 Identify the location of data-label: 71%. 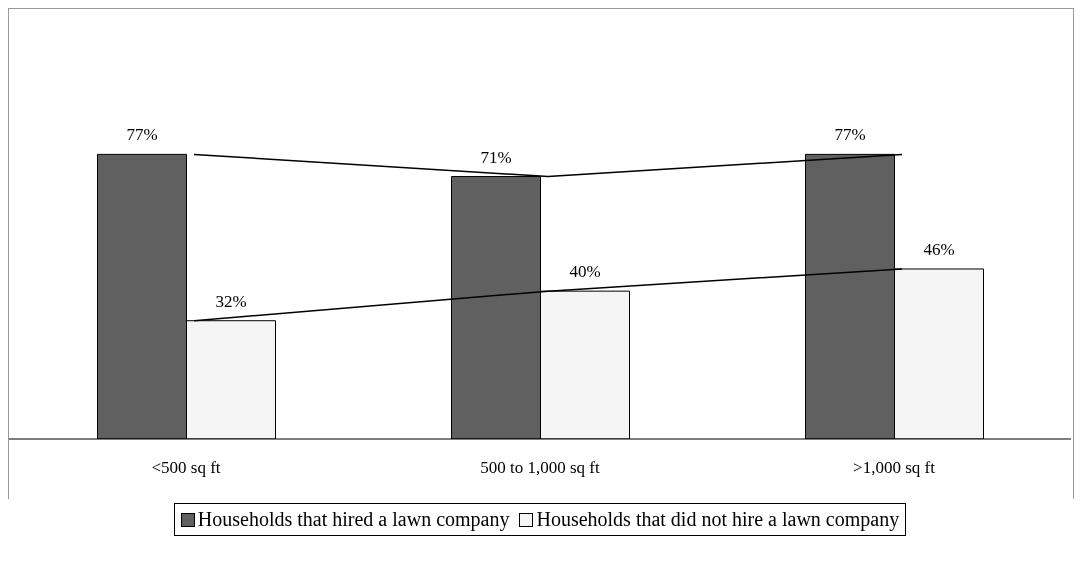
(496, 157).